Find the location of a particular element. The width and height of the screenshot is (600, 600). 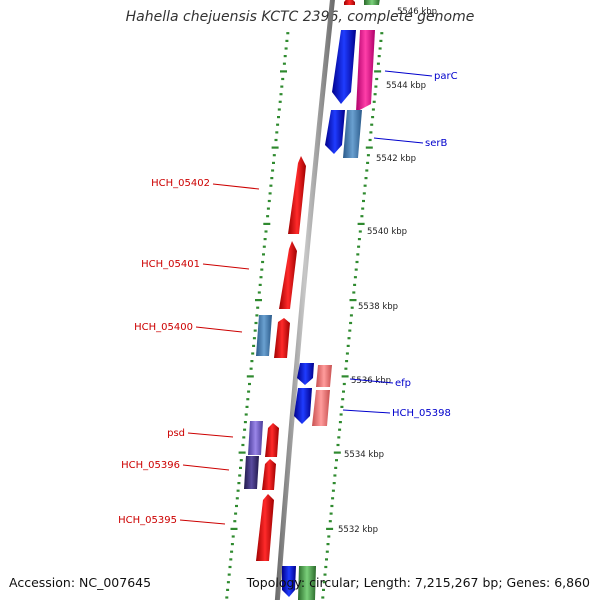

gene-serb-a is located at coordinates (335, 132).